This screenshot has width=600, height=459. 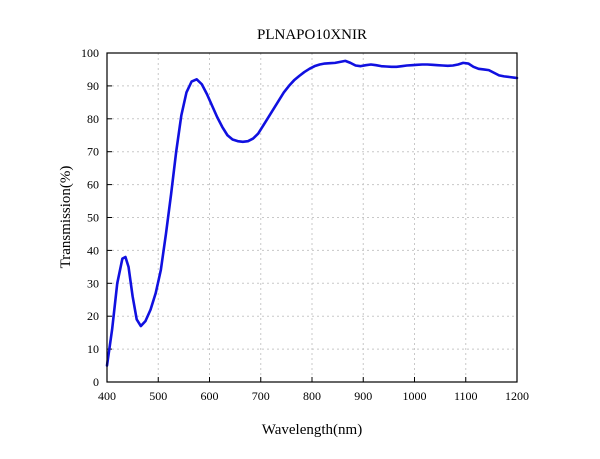 What do you see at coordinates (93, 283) in the screenshot?
I see `y-tick-label: 30` at bounding box center [93, 283].